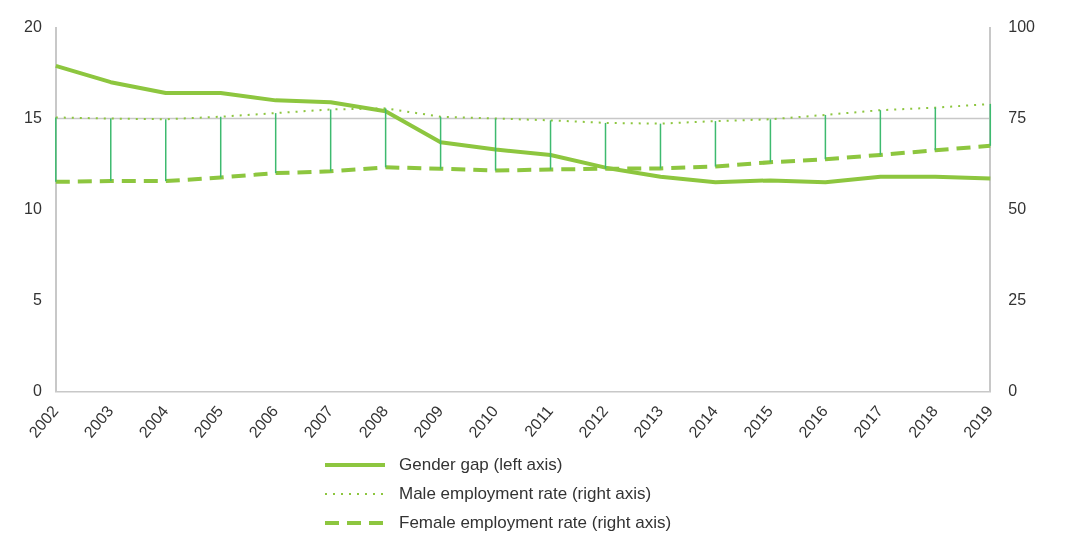 This screenshot has height=537, width=1073. I want to click on y-tick-label: 20, so click(33, 27).